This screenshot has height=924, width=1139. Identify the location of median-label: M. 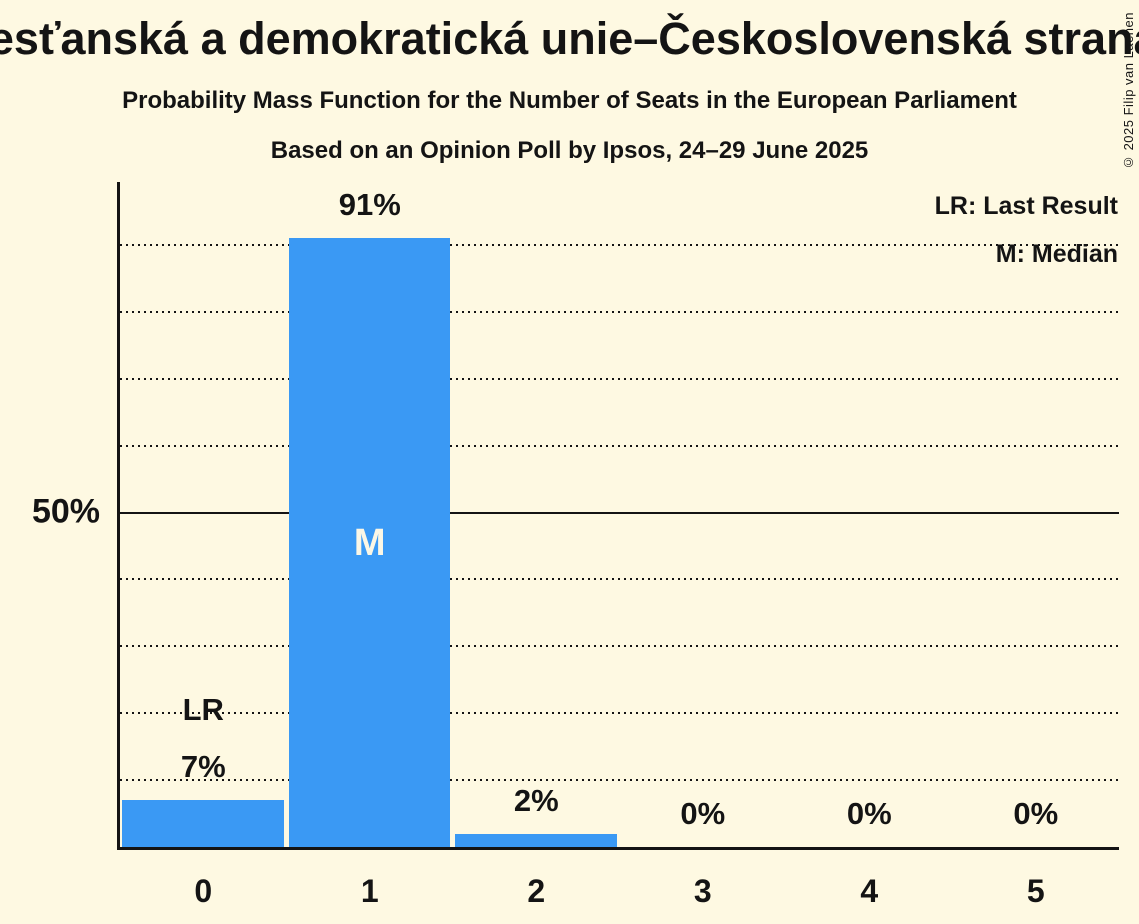
(369, 542).